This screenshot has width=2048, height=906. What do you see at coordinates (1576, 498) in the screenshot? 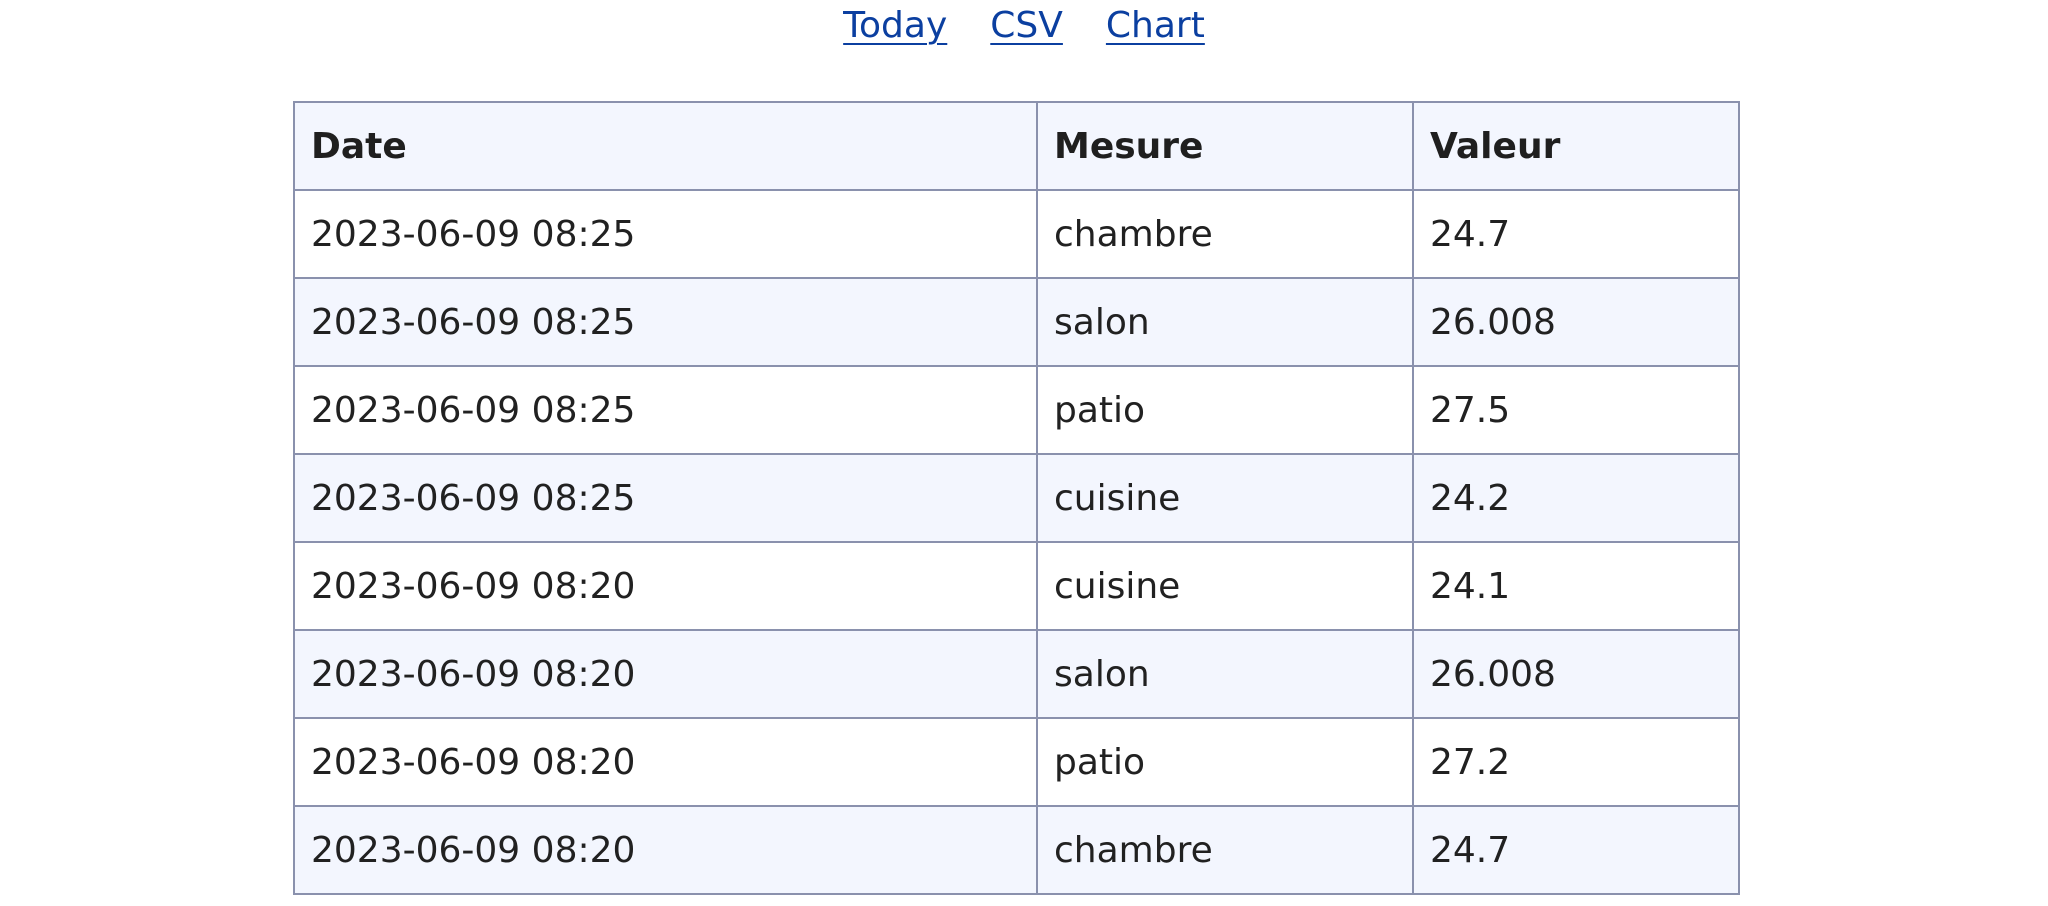
I see `cell-valeur: 24.2` at bounding box center [1576, 498].